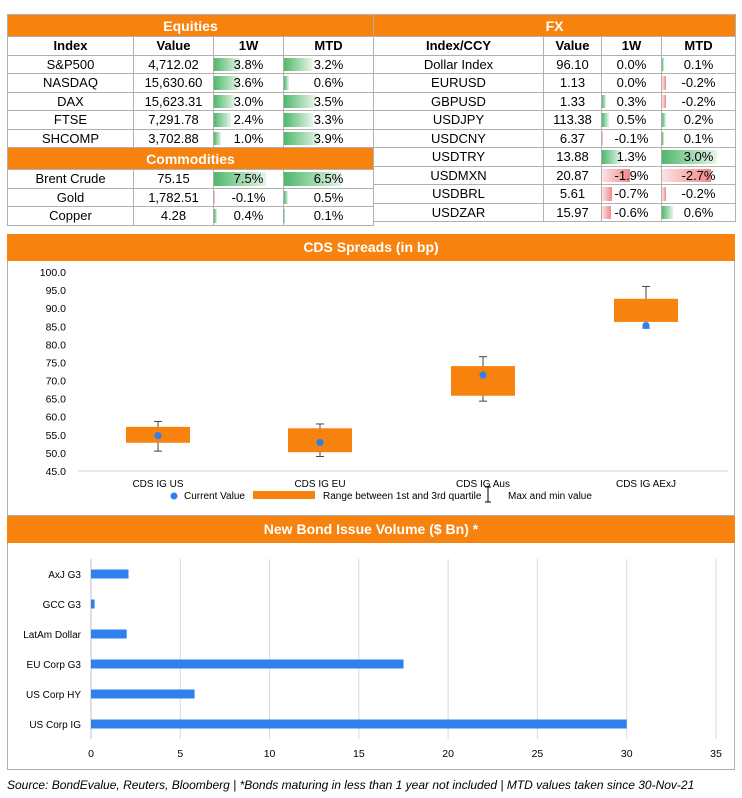 The height and width of the screenshot is (798, 742). I want to click on x-tick-label: 30, so click(627, 754).